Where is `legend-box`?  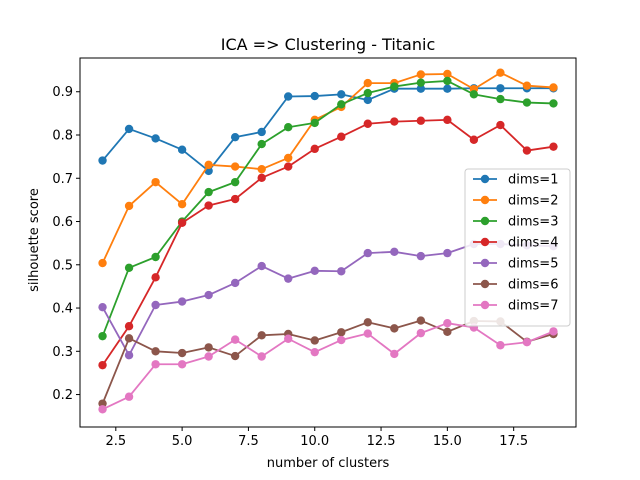 legend-box is located at coordinates (517, 247).